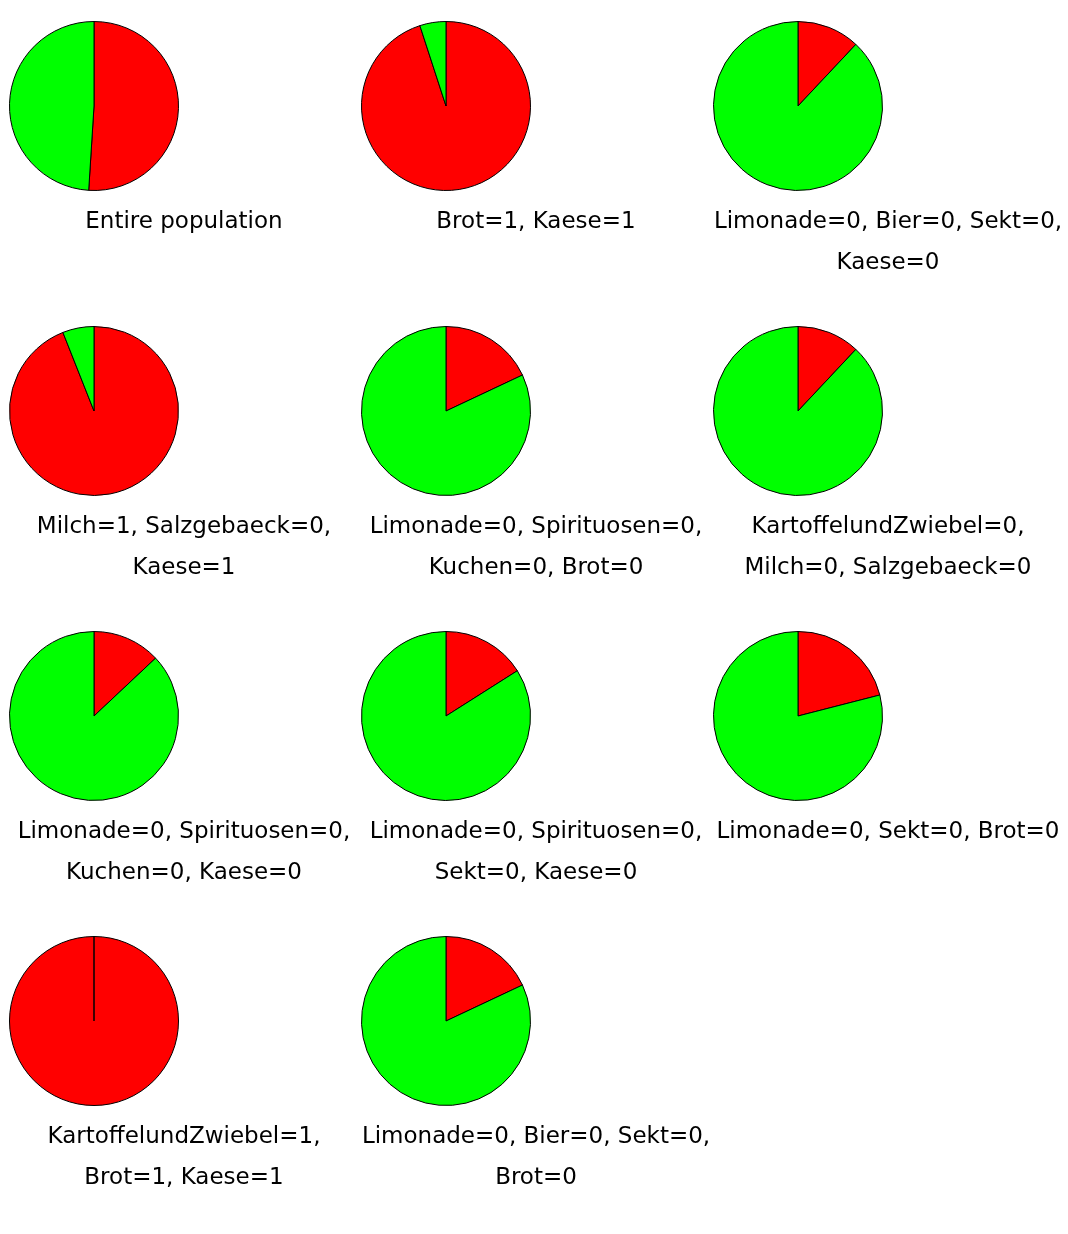 The width and height of the screenshot is (1068, 1234). What do you see at coordinates (536, 220) in the screenshot?
I see `text: Brot=1, Kaese=1` at bounding box center [536, 220].